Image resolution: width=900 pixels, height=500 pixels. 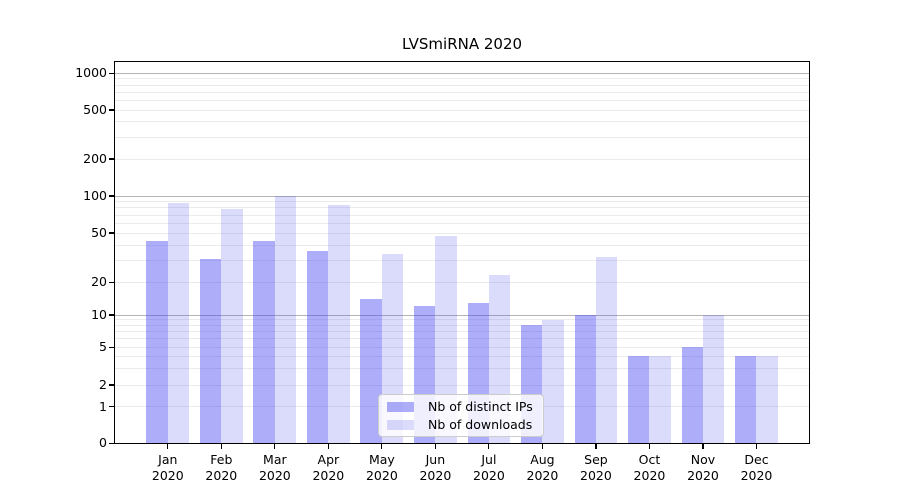 What do you see at coordinates (99, 314) in the screenshot?
I see `y-tick-label: 10` at bounding box center [99, 314].